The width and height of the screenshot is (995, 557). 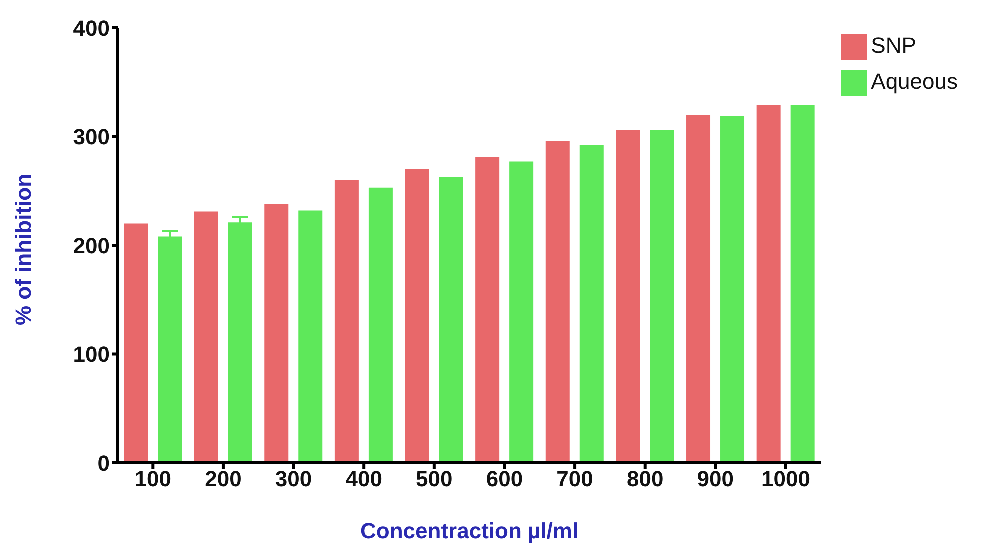 What do you see at coordinates (91, 137) in the screenshot?
I see `y-tick-label: 300` at bounding box center [91, 137].